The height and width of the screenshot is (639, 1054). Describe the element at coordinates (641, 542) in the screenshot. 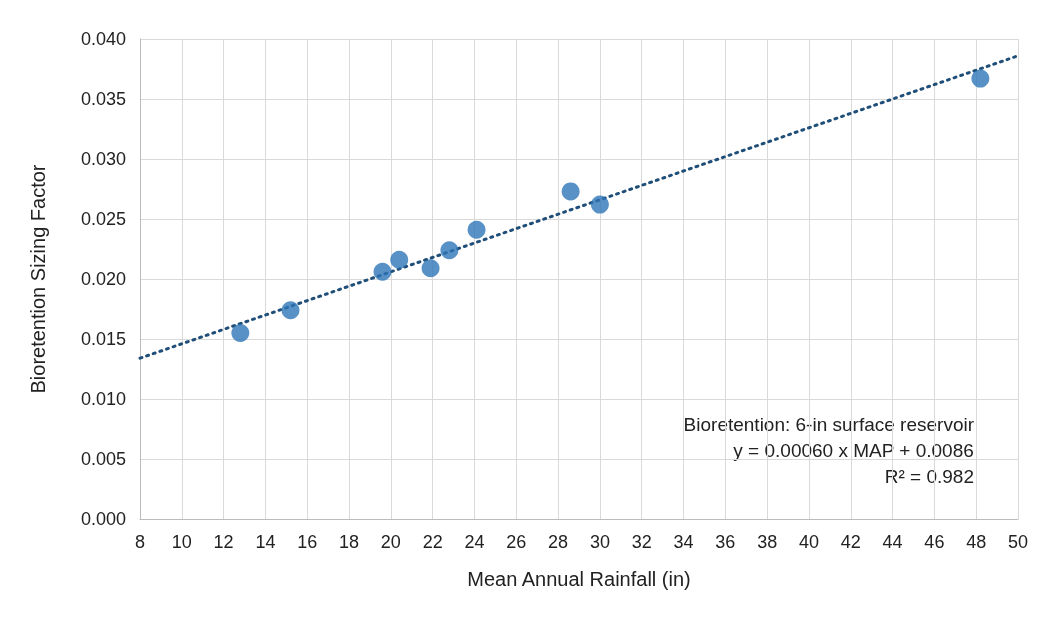

I see `x-tick-label: 32` at that location.